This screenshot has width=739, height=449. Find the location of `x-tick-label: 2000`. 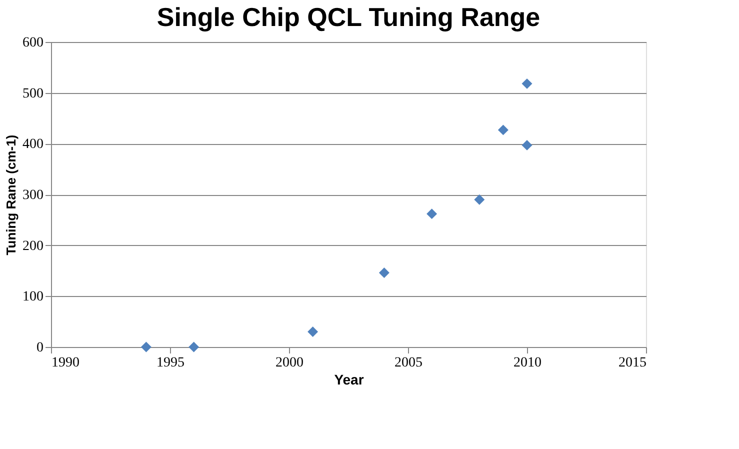

x-tick-label: 2000 is located at coordinates (290, 363).